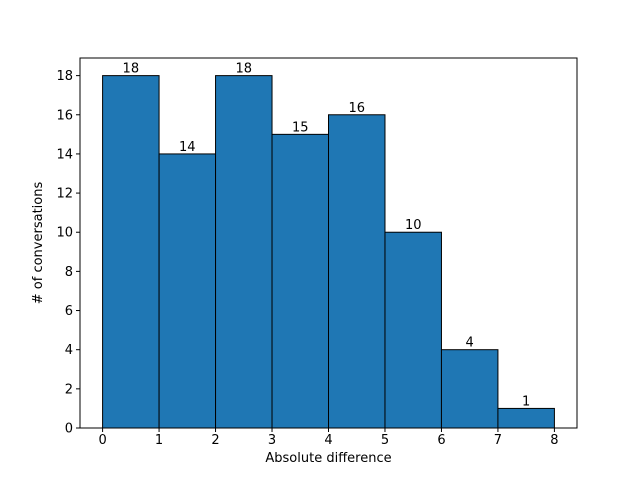  I want to click on x-tick-label: 8, so click(554, 440).